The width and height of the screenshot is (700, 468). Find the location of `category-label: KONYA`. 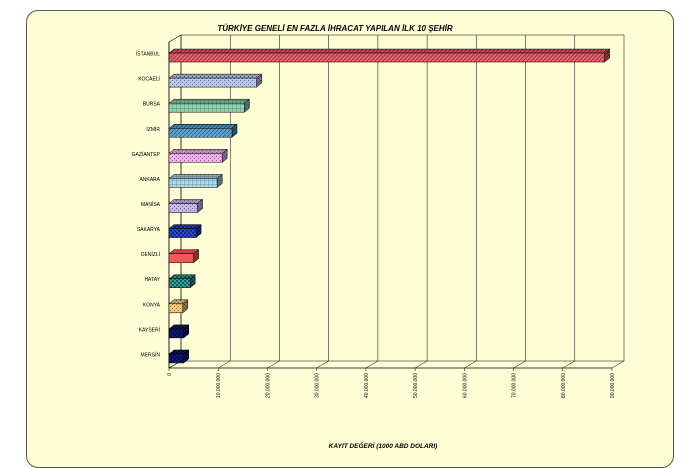

category-label: KONYA is located at coordinates (152, 305).